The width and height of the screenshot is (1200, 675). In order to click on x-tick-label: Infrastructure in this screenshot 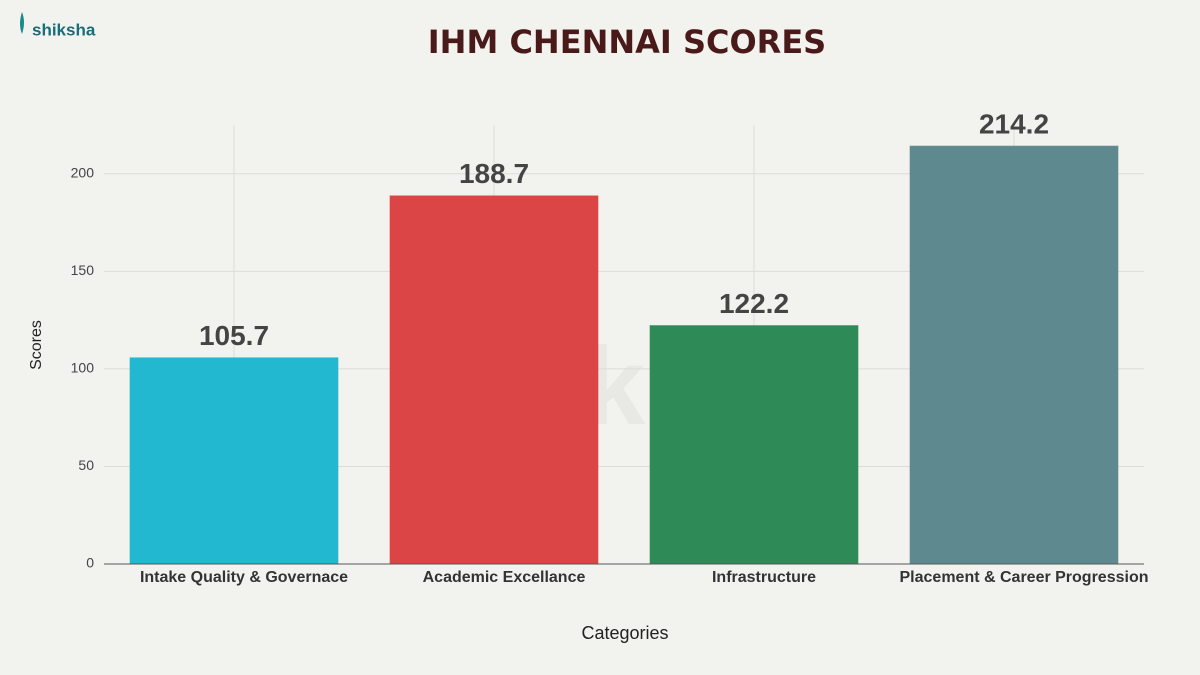, I will do `click(764, 577)`.